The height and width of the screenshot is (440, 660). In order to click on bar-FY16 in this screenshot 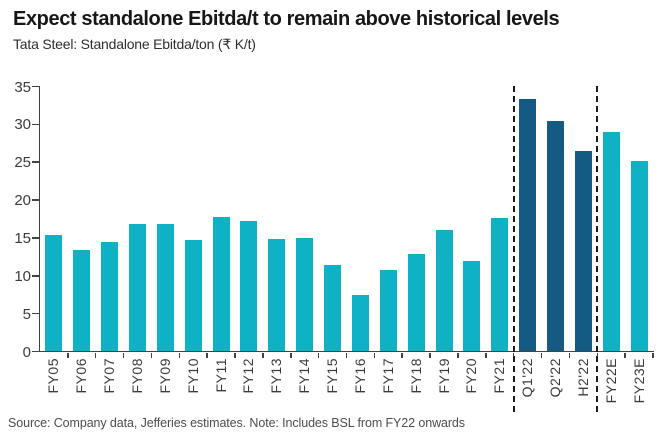, I will do `click(360, 323)`.